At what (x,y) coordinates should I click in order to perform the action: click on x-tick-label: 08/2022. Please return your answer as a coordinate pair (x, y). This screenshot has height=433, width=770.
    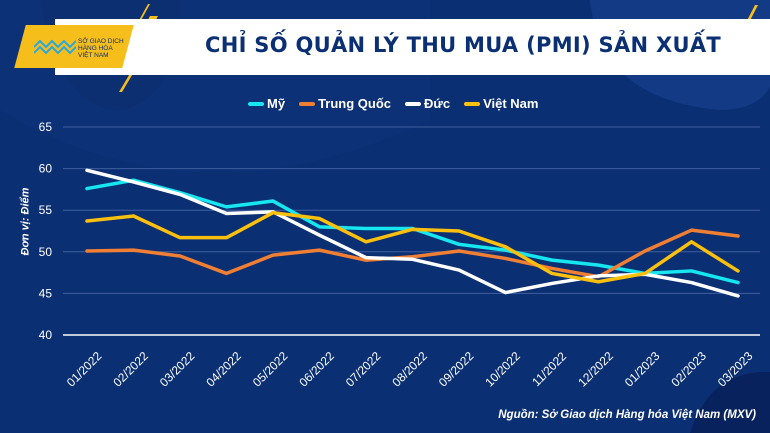
    Looking at the image, I should click on (409, 369).